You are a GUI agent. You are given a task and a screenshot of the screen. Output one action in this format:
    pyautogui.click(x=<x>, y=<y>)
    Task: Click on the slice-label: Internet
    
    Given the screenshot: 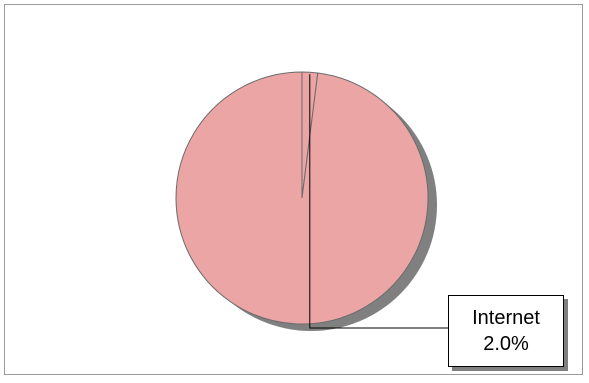 What is the action you would take?
    pyautogui.click(x=506, y=318)
    